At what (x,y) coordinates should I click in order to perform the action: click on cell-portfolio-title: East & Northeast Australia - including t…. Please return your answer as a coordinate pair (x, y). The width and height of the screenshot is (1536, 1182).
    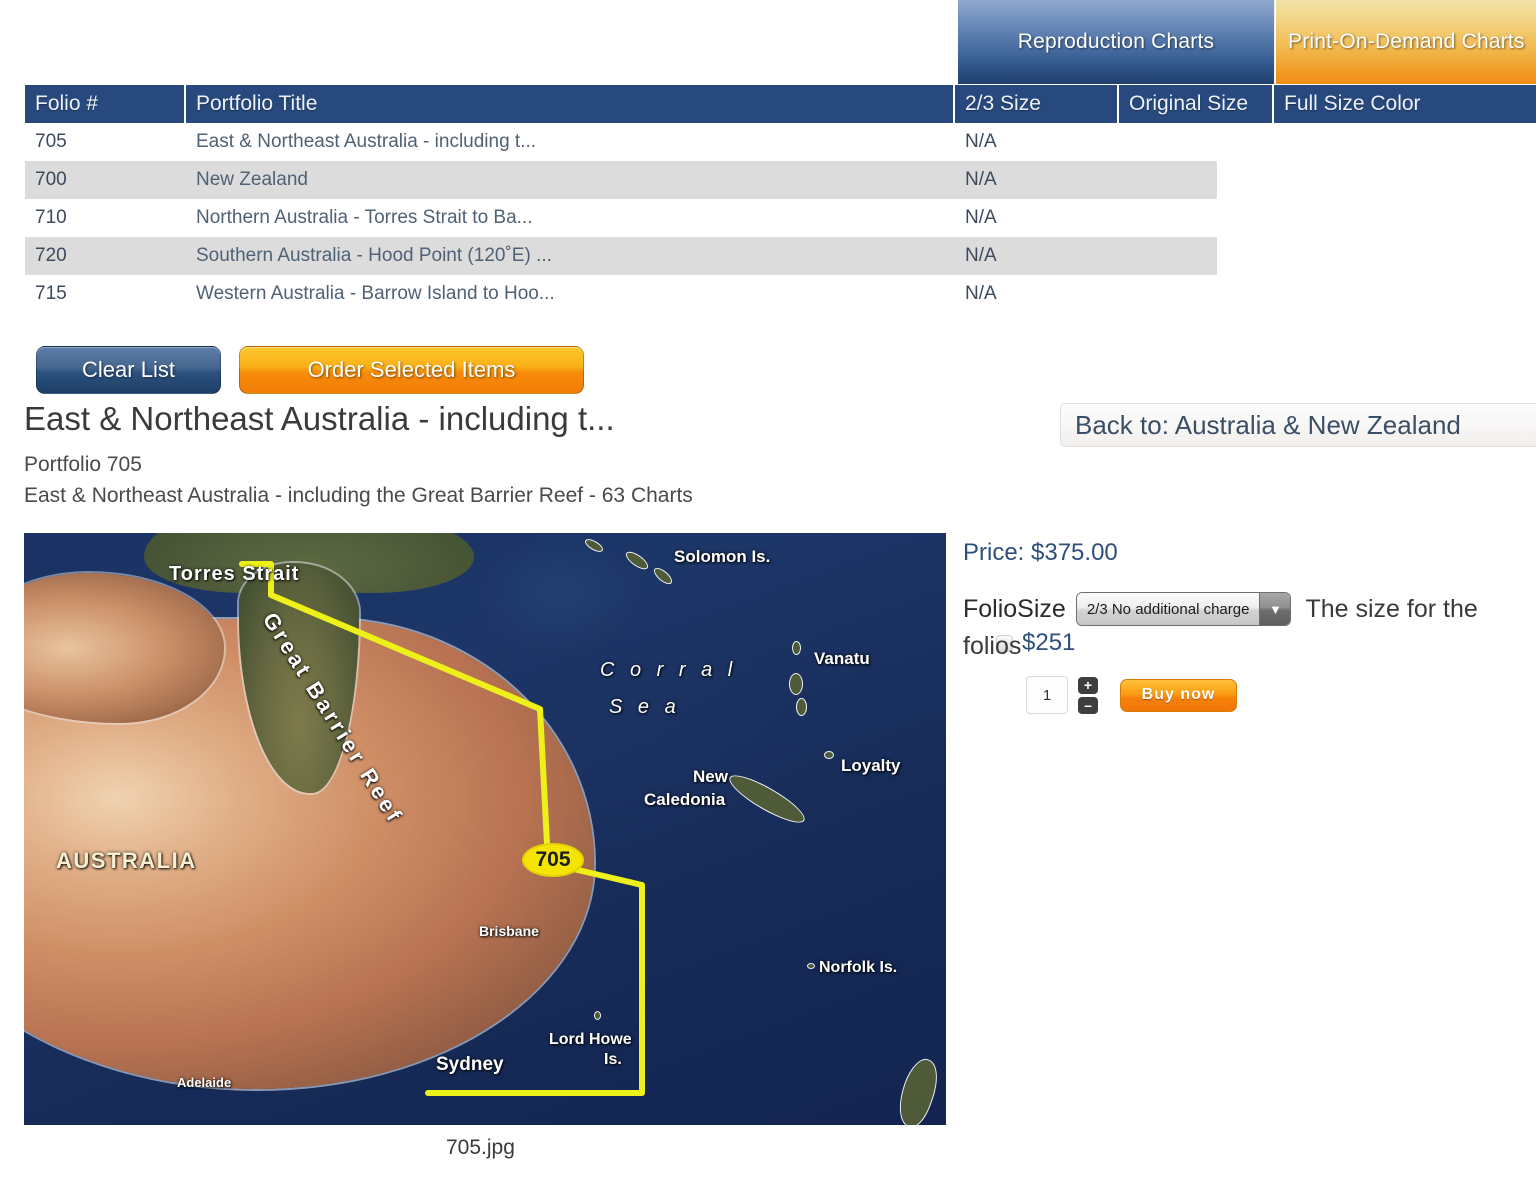
    Looking at the image, I should click on (570, 142).